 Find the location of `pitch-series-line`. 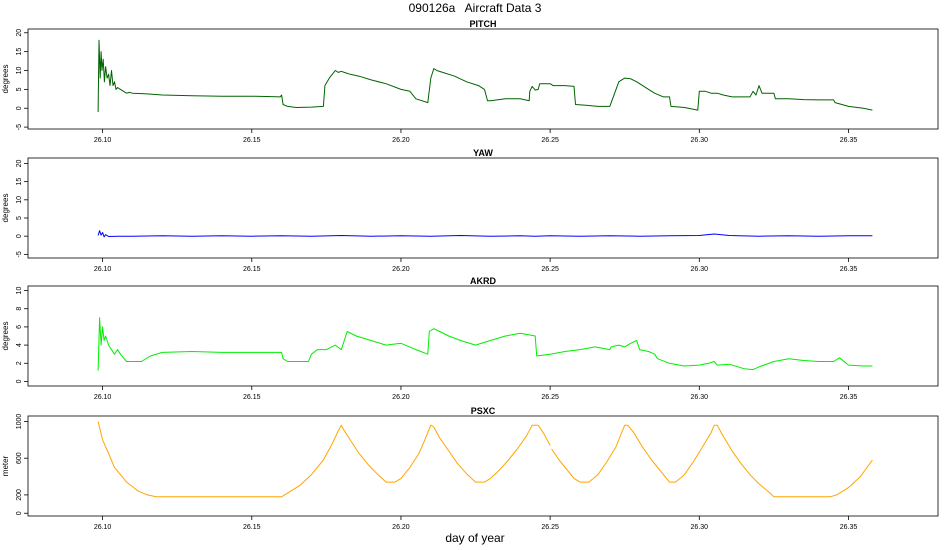

pitch-series-line is located at coordinates (485, 76).